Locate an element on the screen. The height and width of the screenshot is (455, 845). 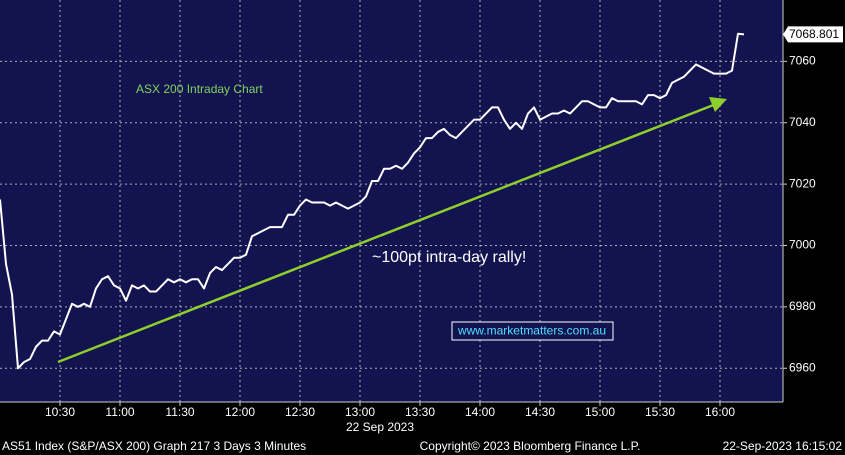
watermark: www.marketmatters.com.au is located at coordinates (531, 331).